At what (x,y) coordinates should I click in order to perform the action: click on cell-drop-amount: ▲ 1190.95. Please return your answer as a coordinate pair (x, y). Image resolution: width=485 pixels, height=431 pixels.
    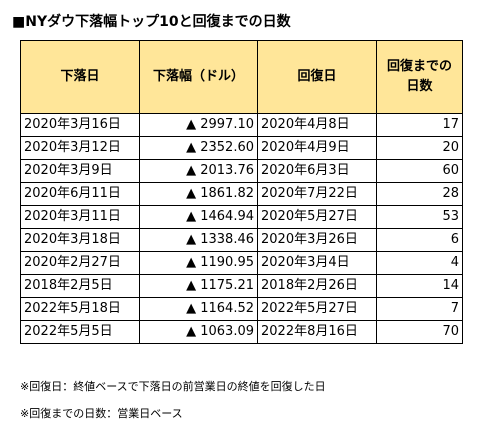
    Looking at the image, I should click on (198, 263).